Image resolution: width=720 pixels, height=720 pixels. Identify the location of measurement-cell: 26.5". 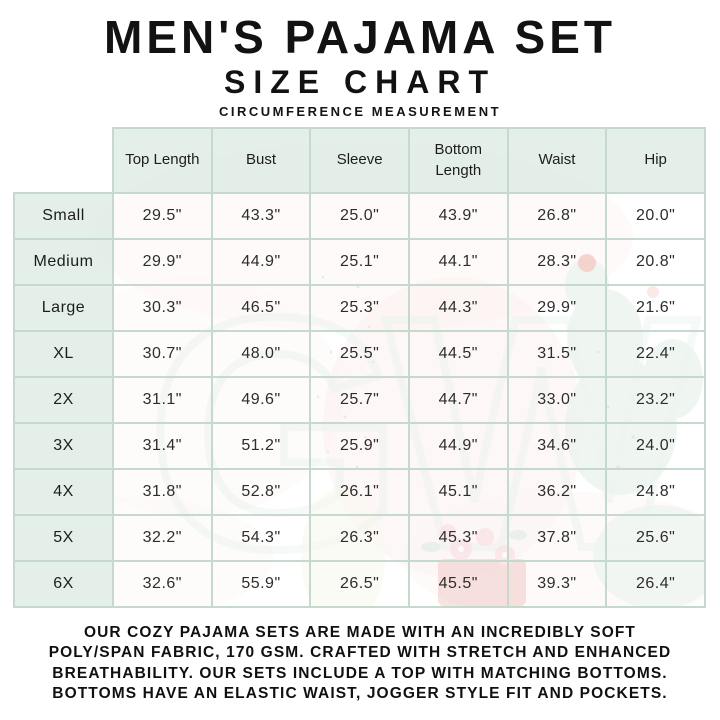
(359, 584).